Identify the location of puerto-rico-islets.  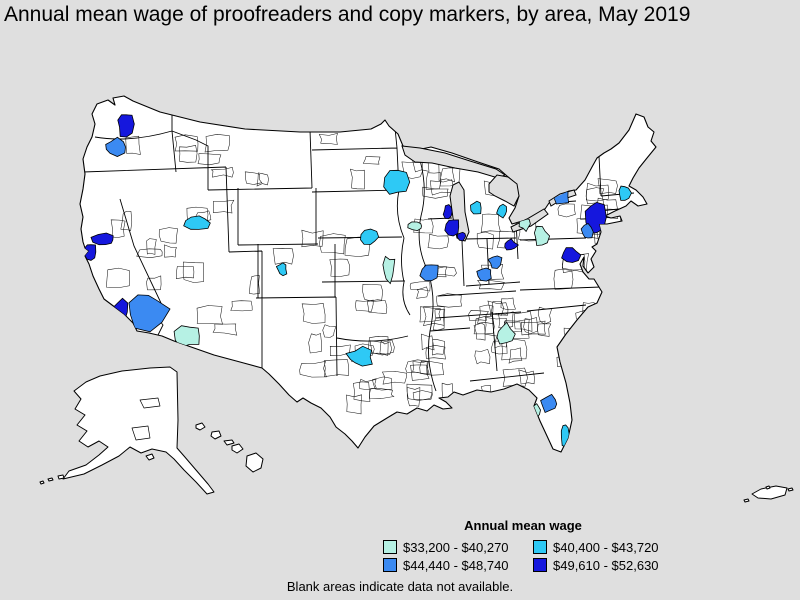
(768, 494).